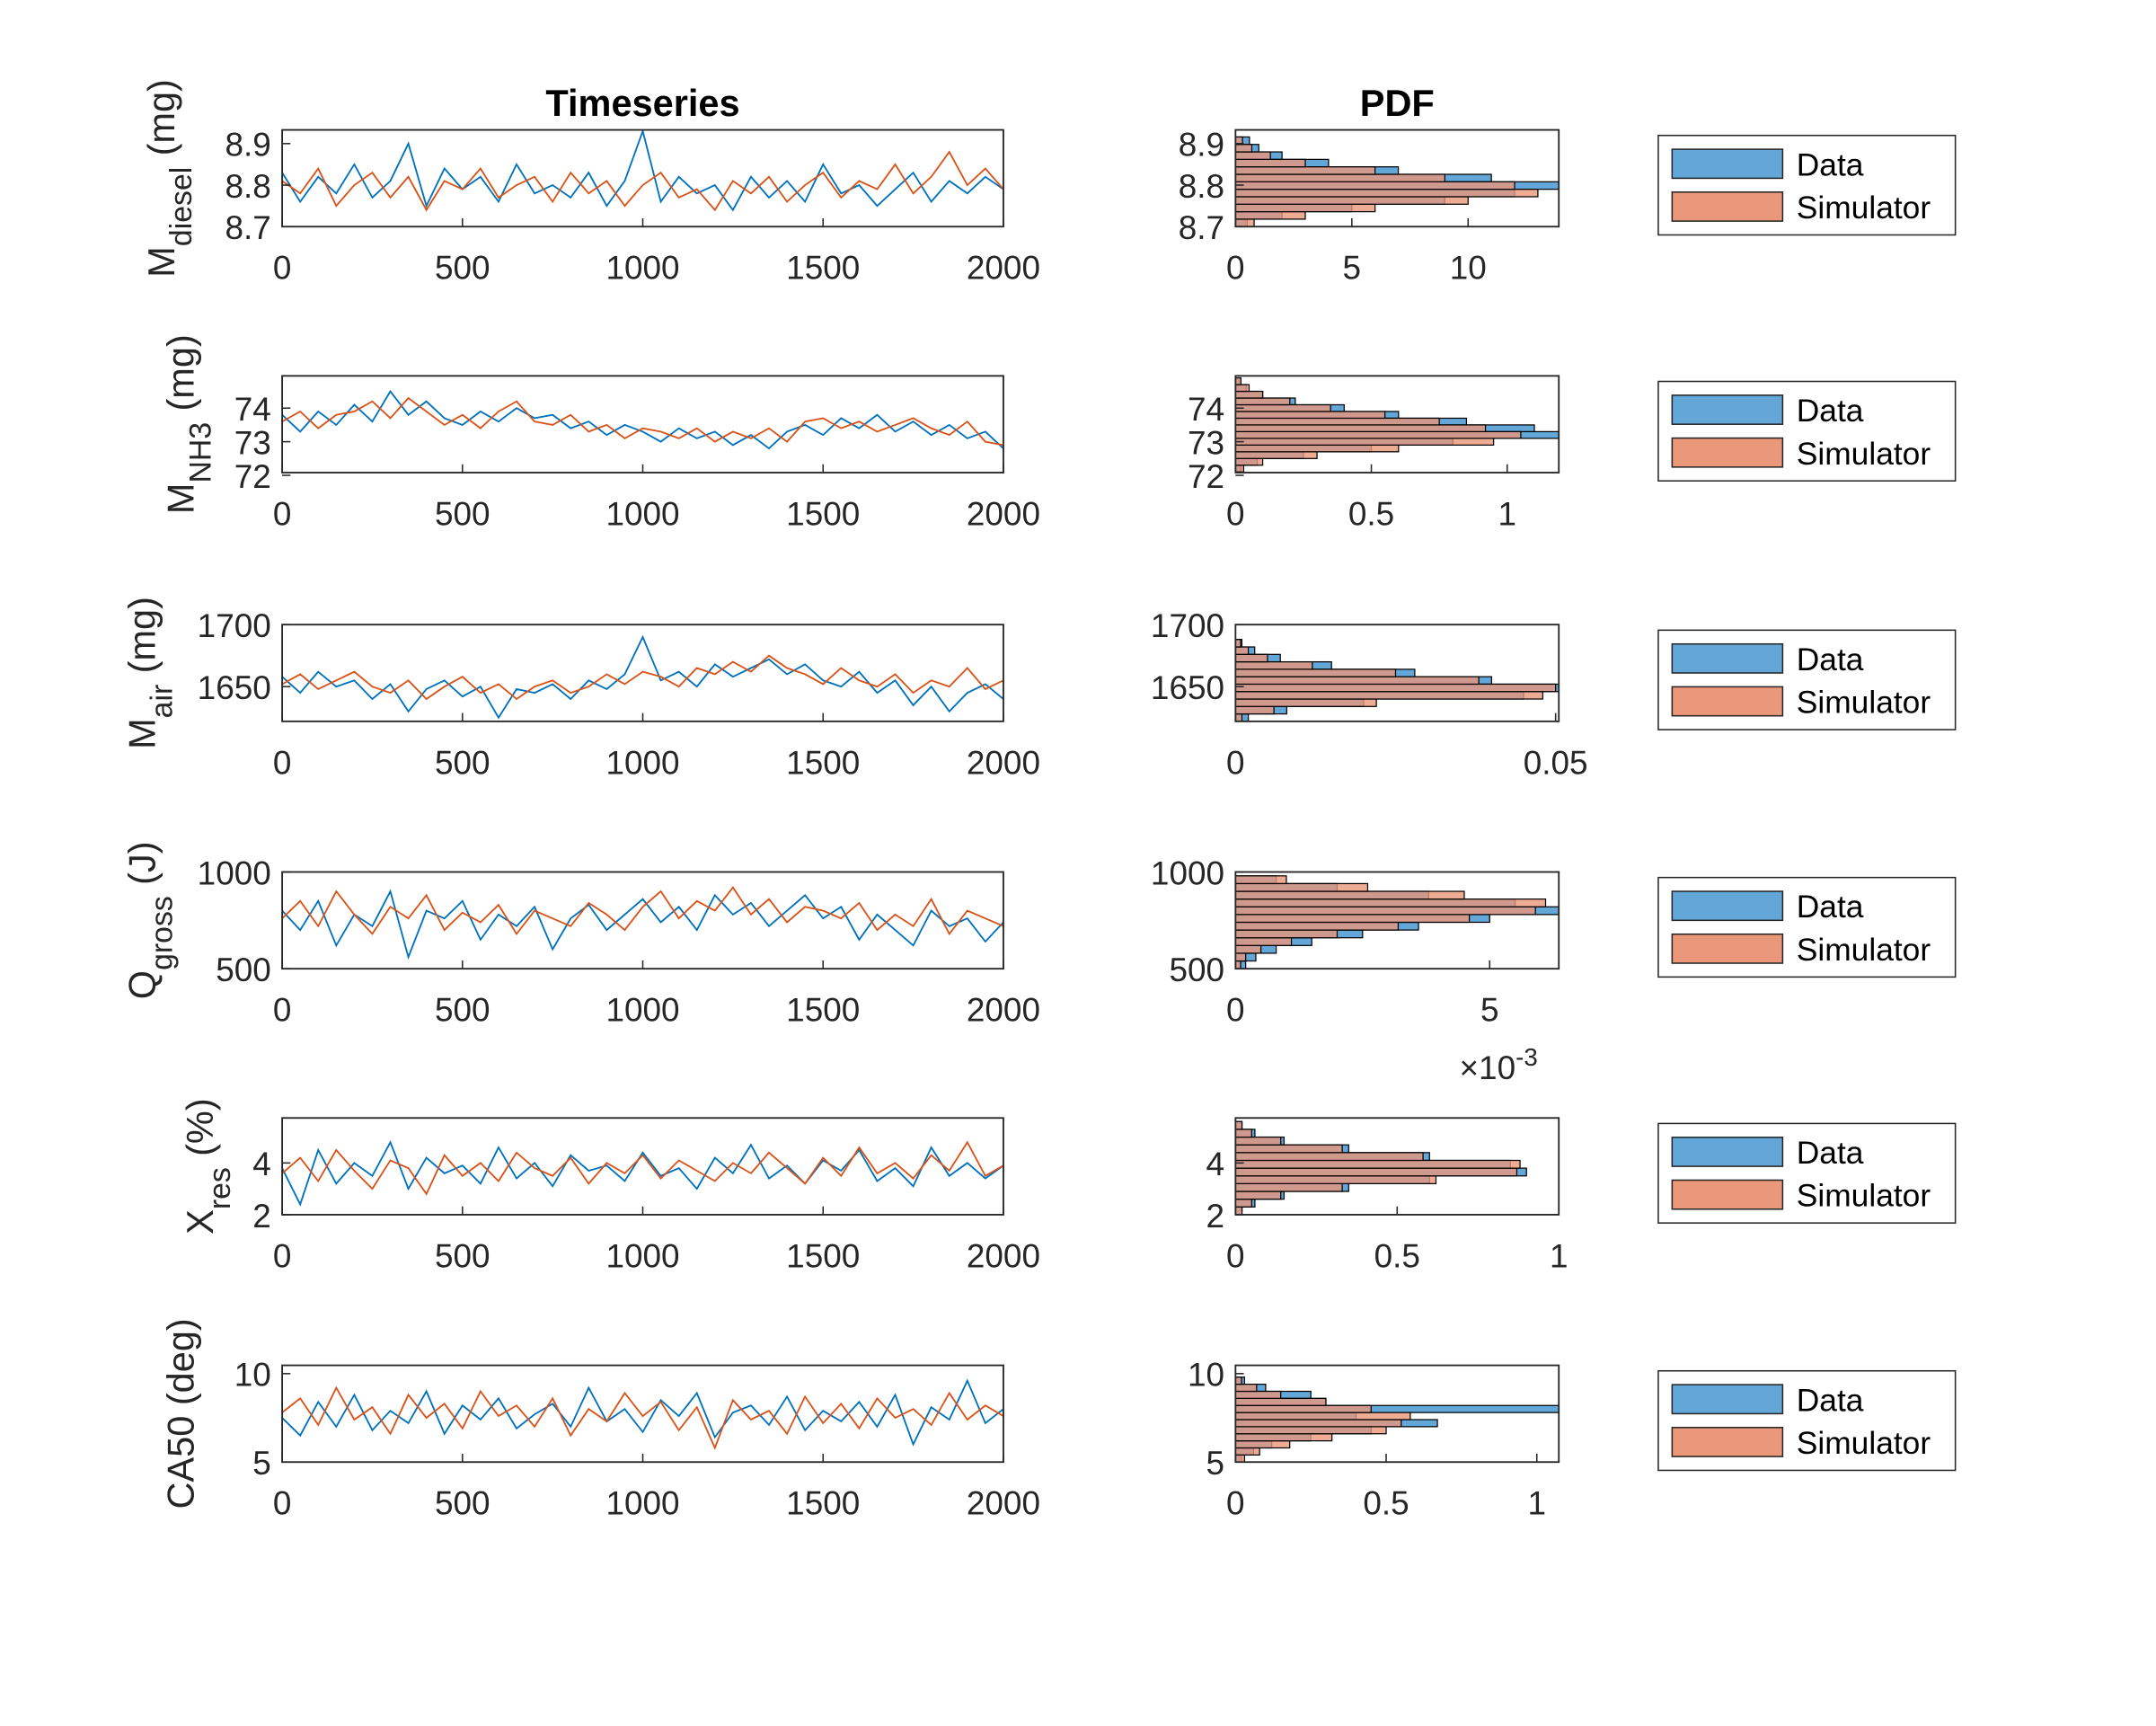 This screenshot has height=1726, width=2156. I want to click on y-tick-label: 5, so click(1216, 1463).